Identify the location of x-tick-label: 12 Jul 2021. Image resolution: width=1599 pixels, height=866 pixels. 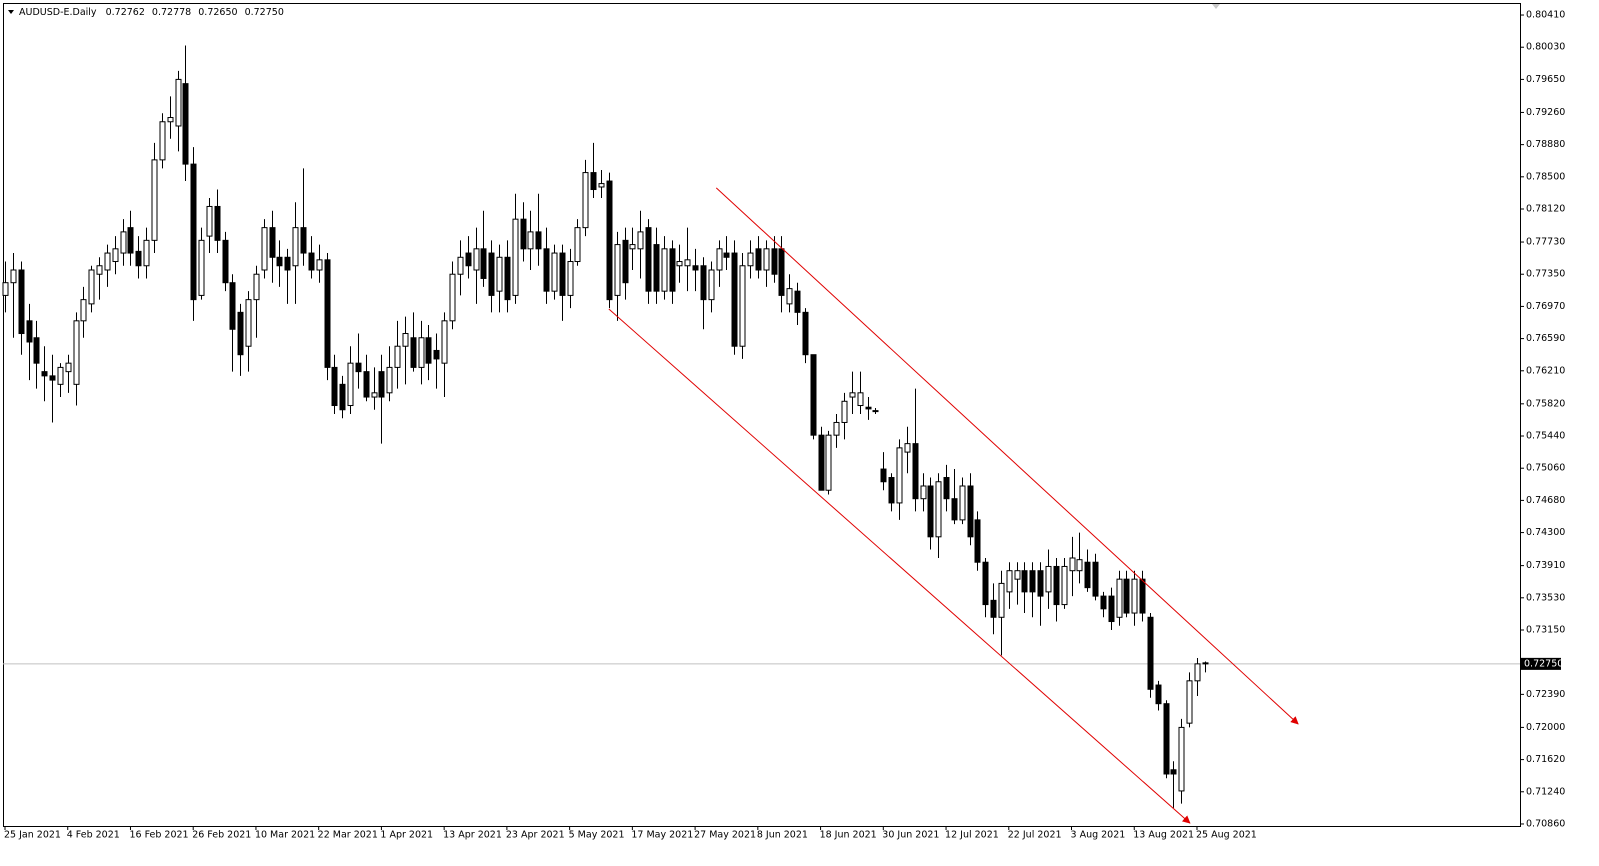
(972, 835).